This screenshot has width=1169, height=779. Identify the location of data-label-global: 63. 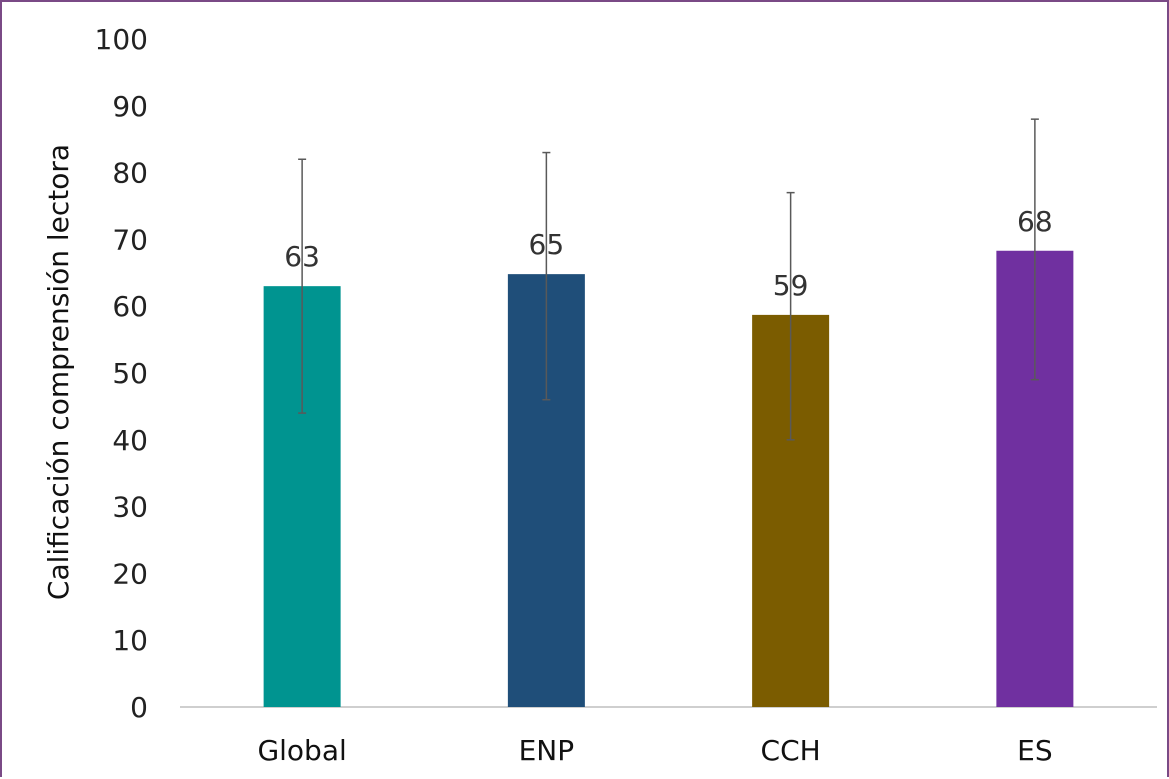
(302, 256).